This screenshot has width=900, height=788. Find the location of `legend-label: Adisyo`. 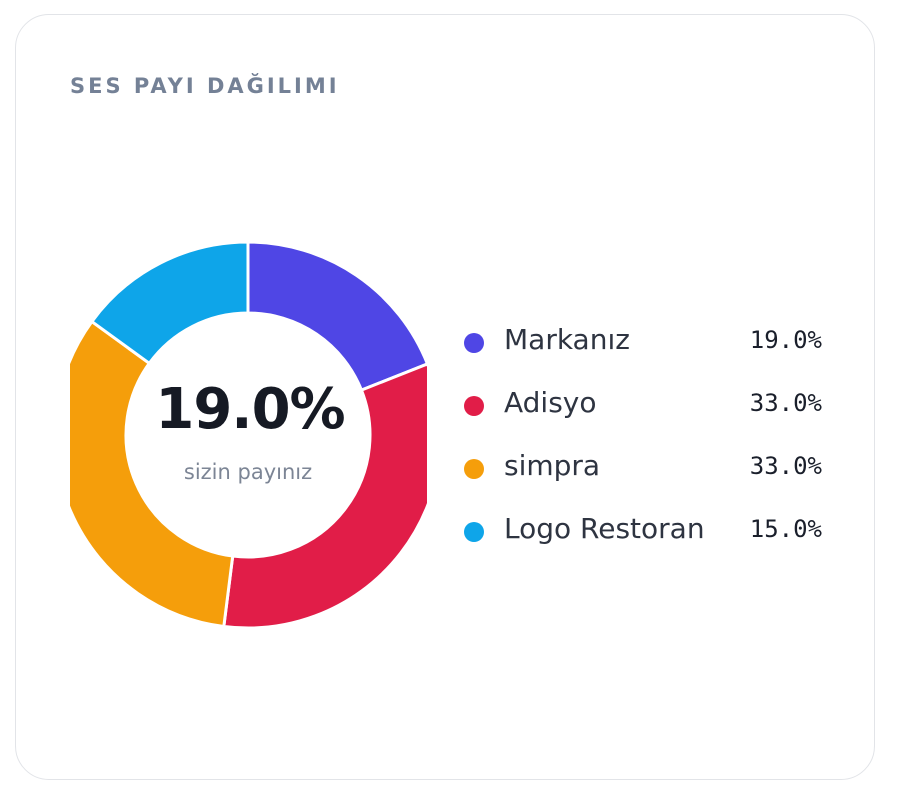

legend-label: Adisyo is located at coordinates (550, 402).